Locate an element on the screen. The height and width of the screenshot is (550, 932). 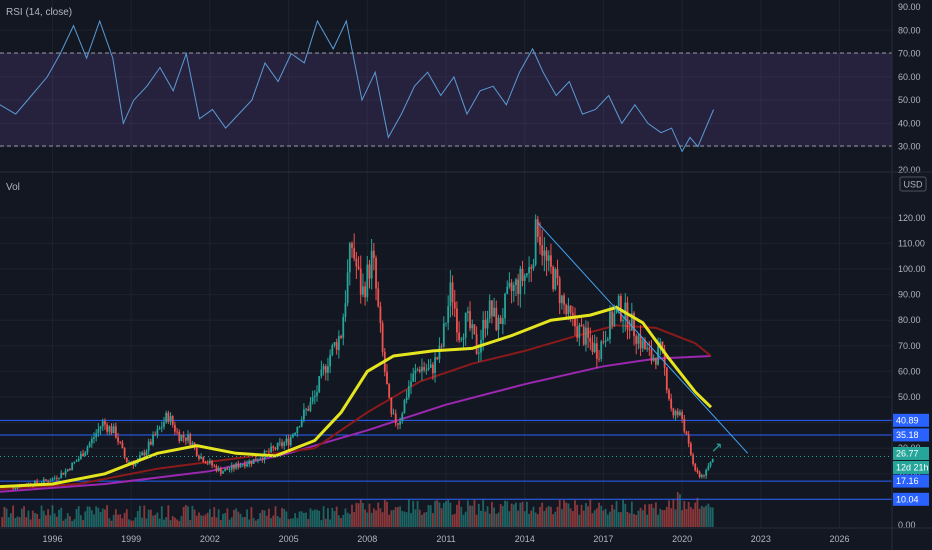
price-tick-label: 0.00 is located at coordinates (907, 525).